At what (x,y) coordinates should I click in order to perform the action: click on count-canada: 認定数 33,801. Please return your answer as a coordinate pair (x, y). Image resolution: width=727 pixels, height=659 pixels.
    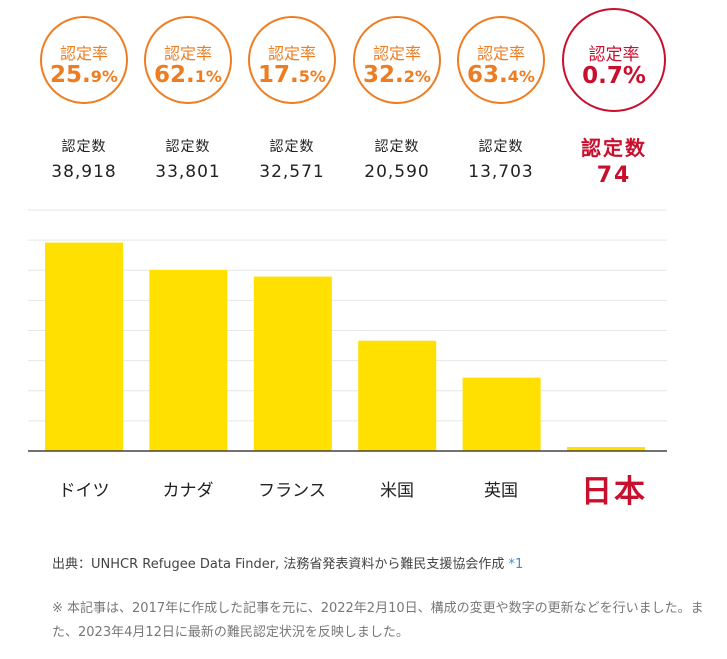
    Looking at the image, I should click on (188, 159).